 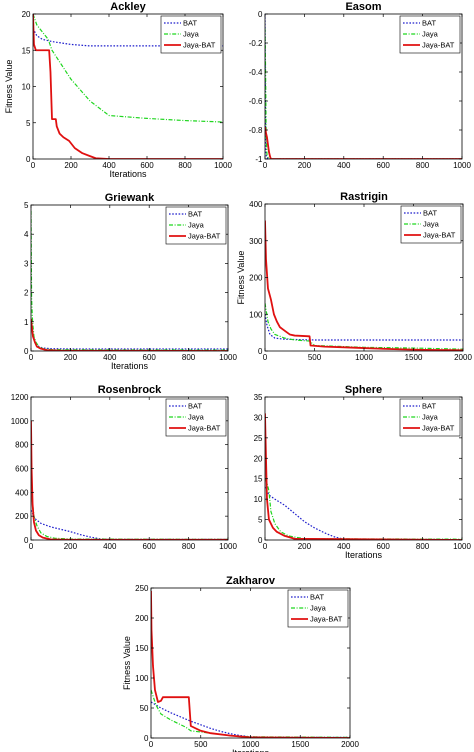 I want to click on y-tick-label: 1200, so click(x=20, y=397).